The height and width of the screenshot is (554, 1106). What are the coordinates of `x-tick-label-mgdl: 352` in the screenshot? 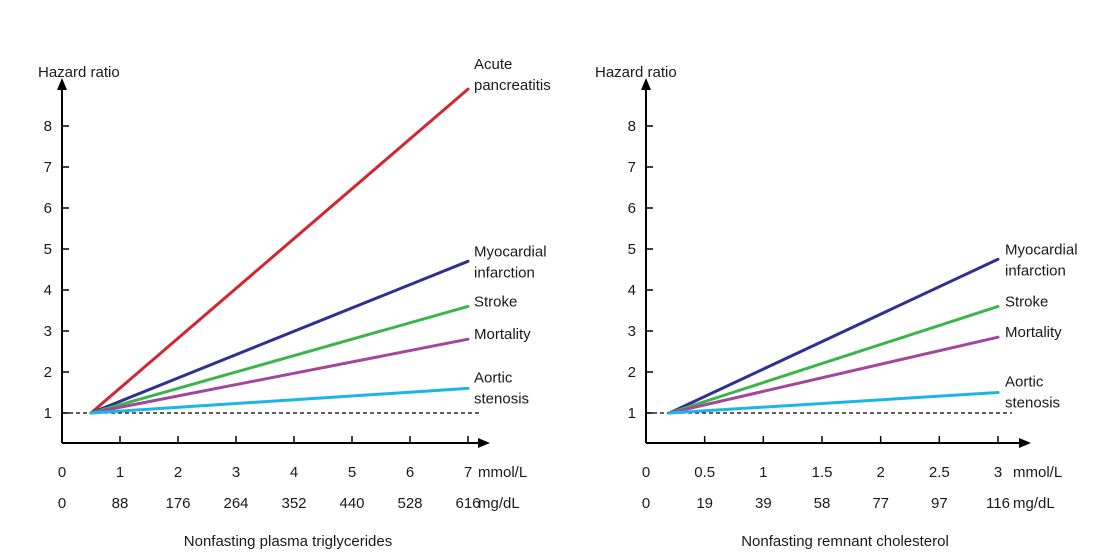 It's located at (293, 503).